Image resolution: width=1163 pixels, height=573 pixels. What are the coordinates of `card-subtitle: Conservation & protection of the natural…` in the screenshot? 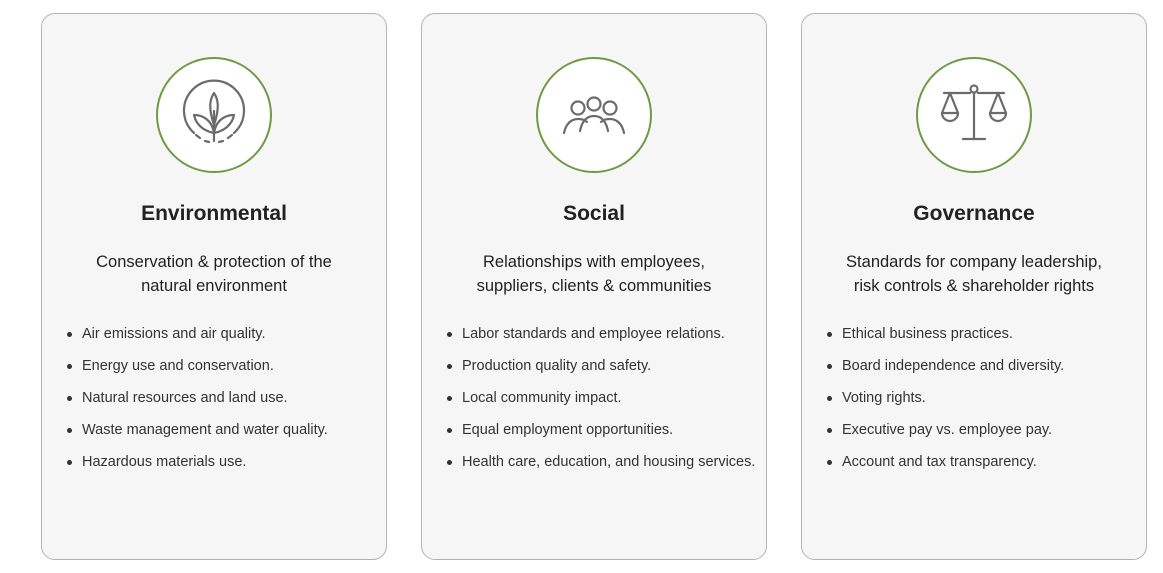 It's located at (214, 274).